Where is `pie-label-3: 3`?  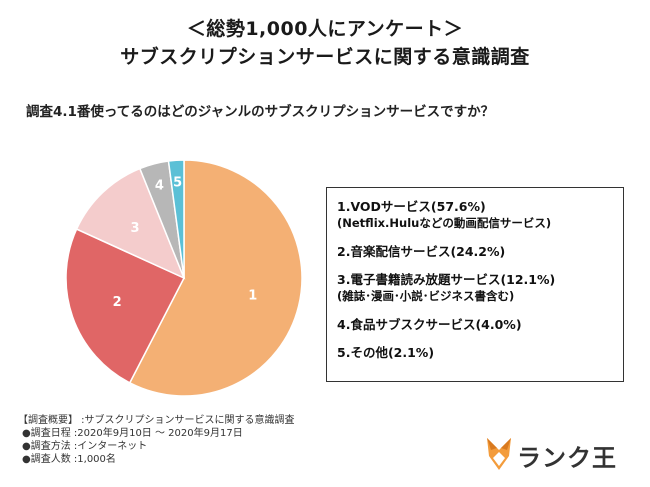
pie-label-3: 3 is located at coordinates (135, 228).